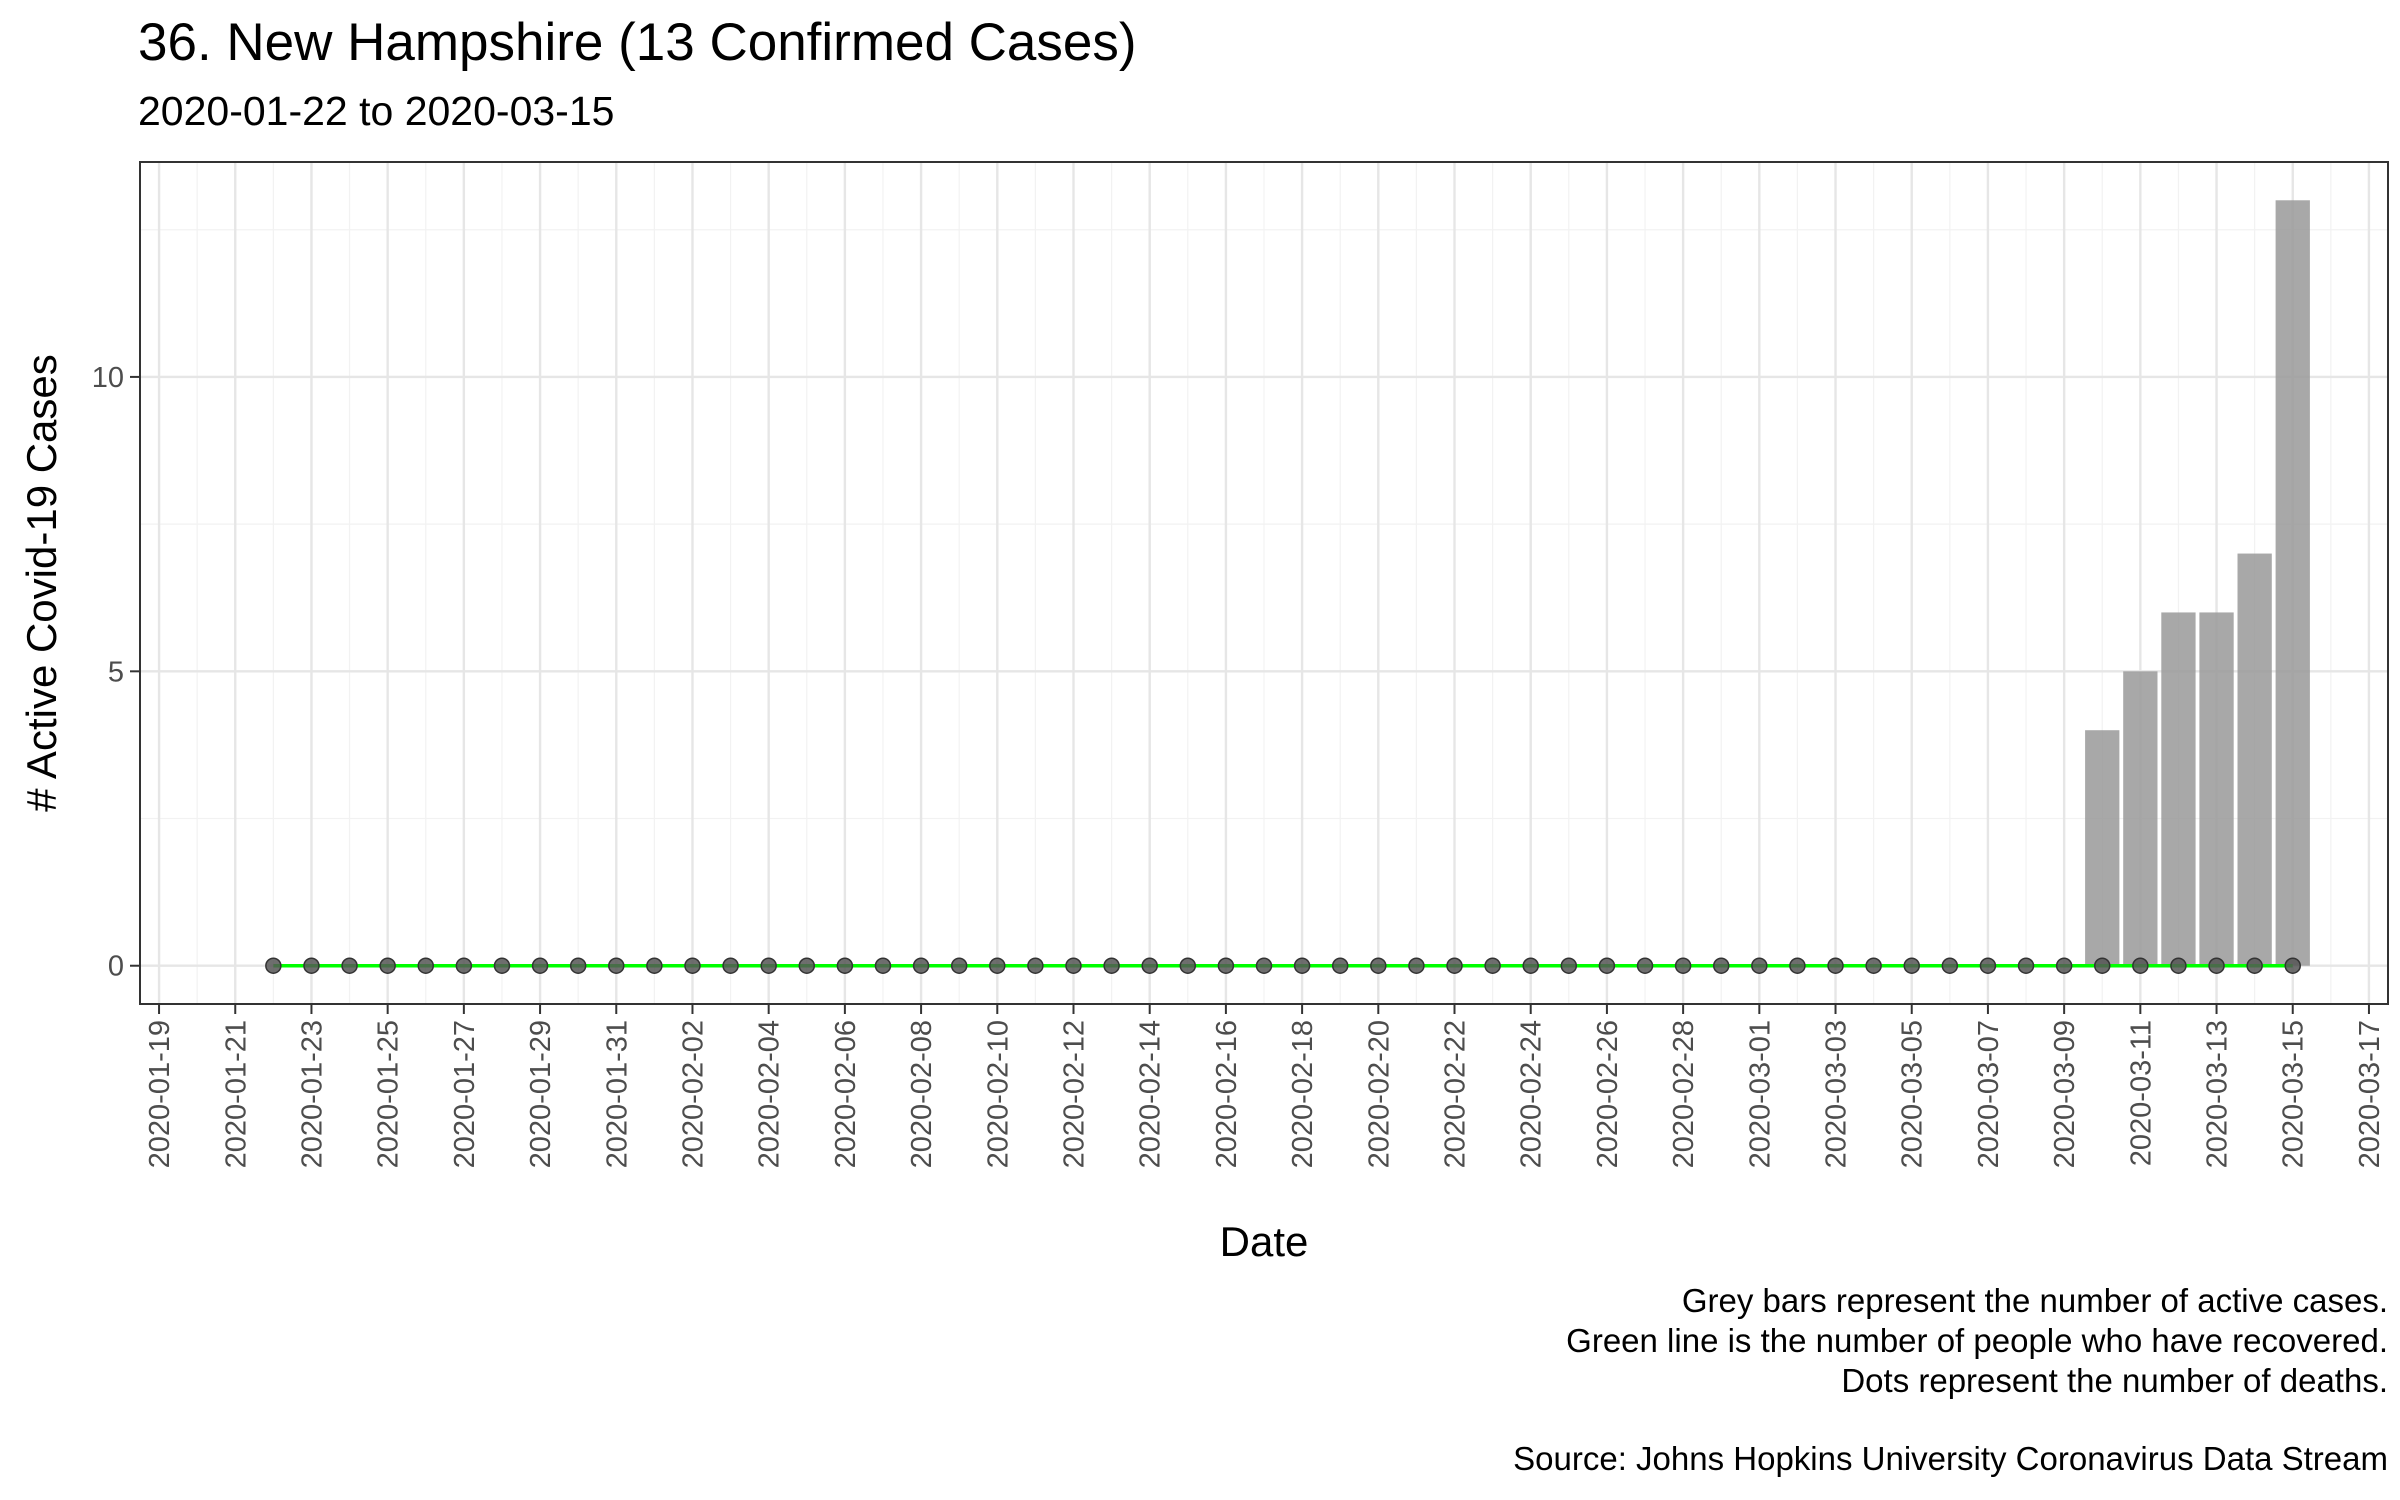 This screenshot has width=2400, height=1500. What do you see at coordinates (2294, 1094) in the screenshot?
I see `x-tick-label: 2020-03-15` at bounding box center [2294, 1094].